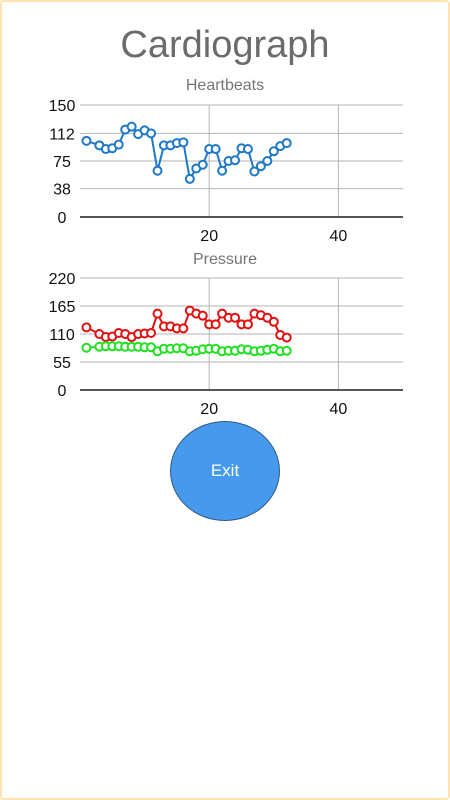 Image resolution: width=450 pixels, height=800 pixels. What do you see at coordinates (62, 279) in the screenshot?
I see `pressure-y-tick-label: 220` at bounding box center [62, 279].